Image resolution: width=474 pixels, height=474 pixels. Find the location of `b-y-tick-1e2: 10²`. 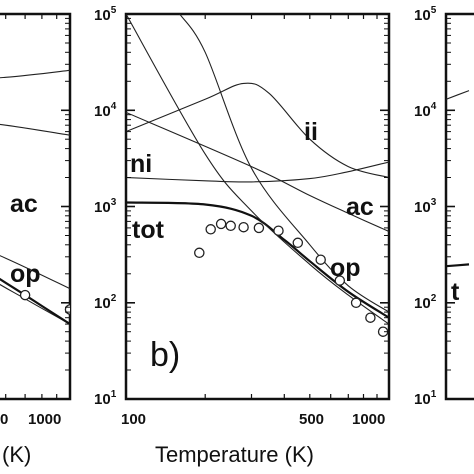

b-y-tick-1e2: 10² is located at coordinates (105, 302).